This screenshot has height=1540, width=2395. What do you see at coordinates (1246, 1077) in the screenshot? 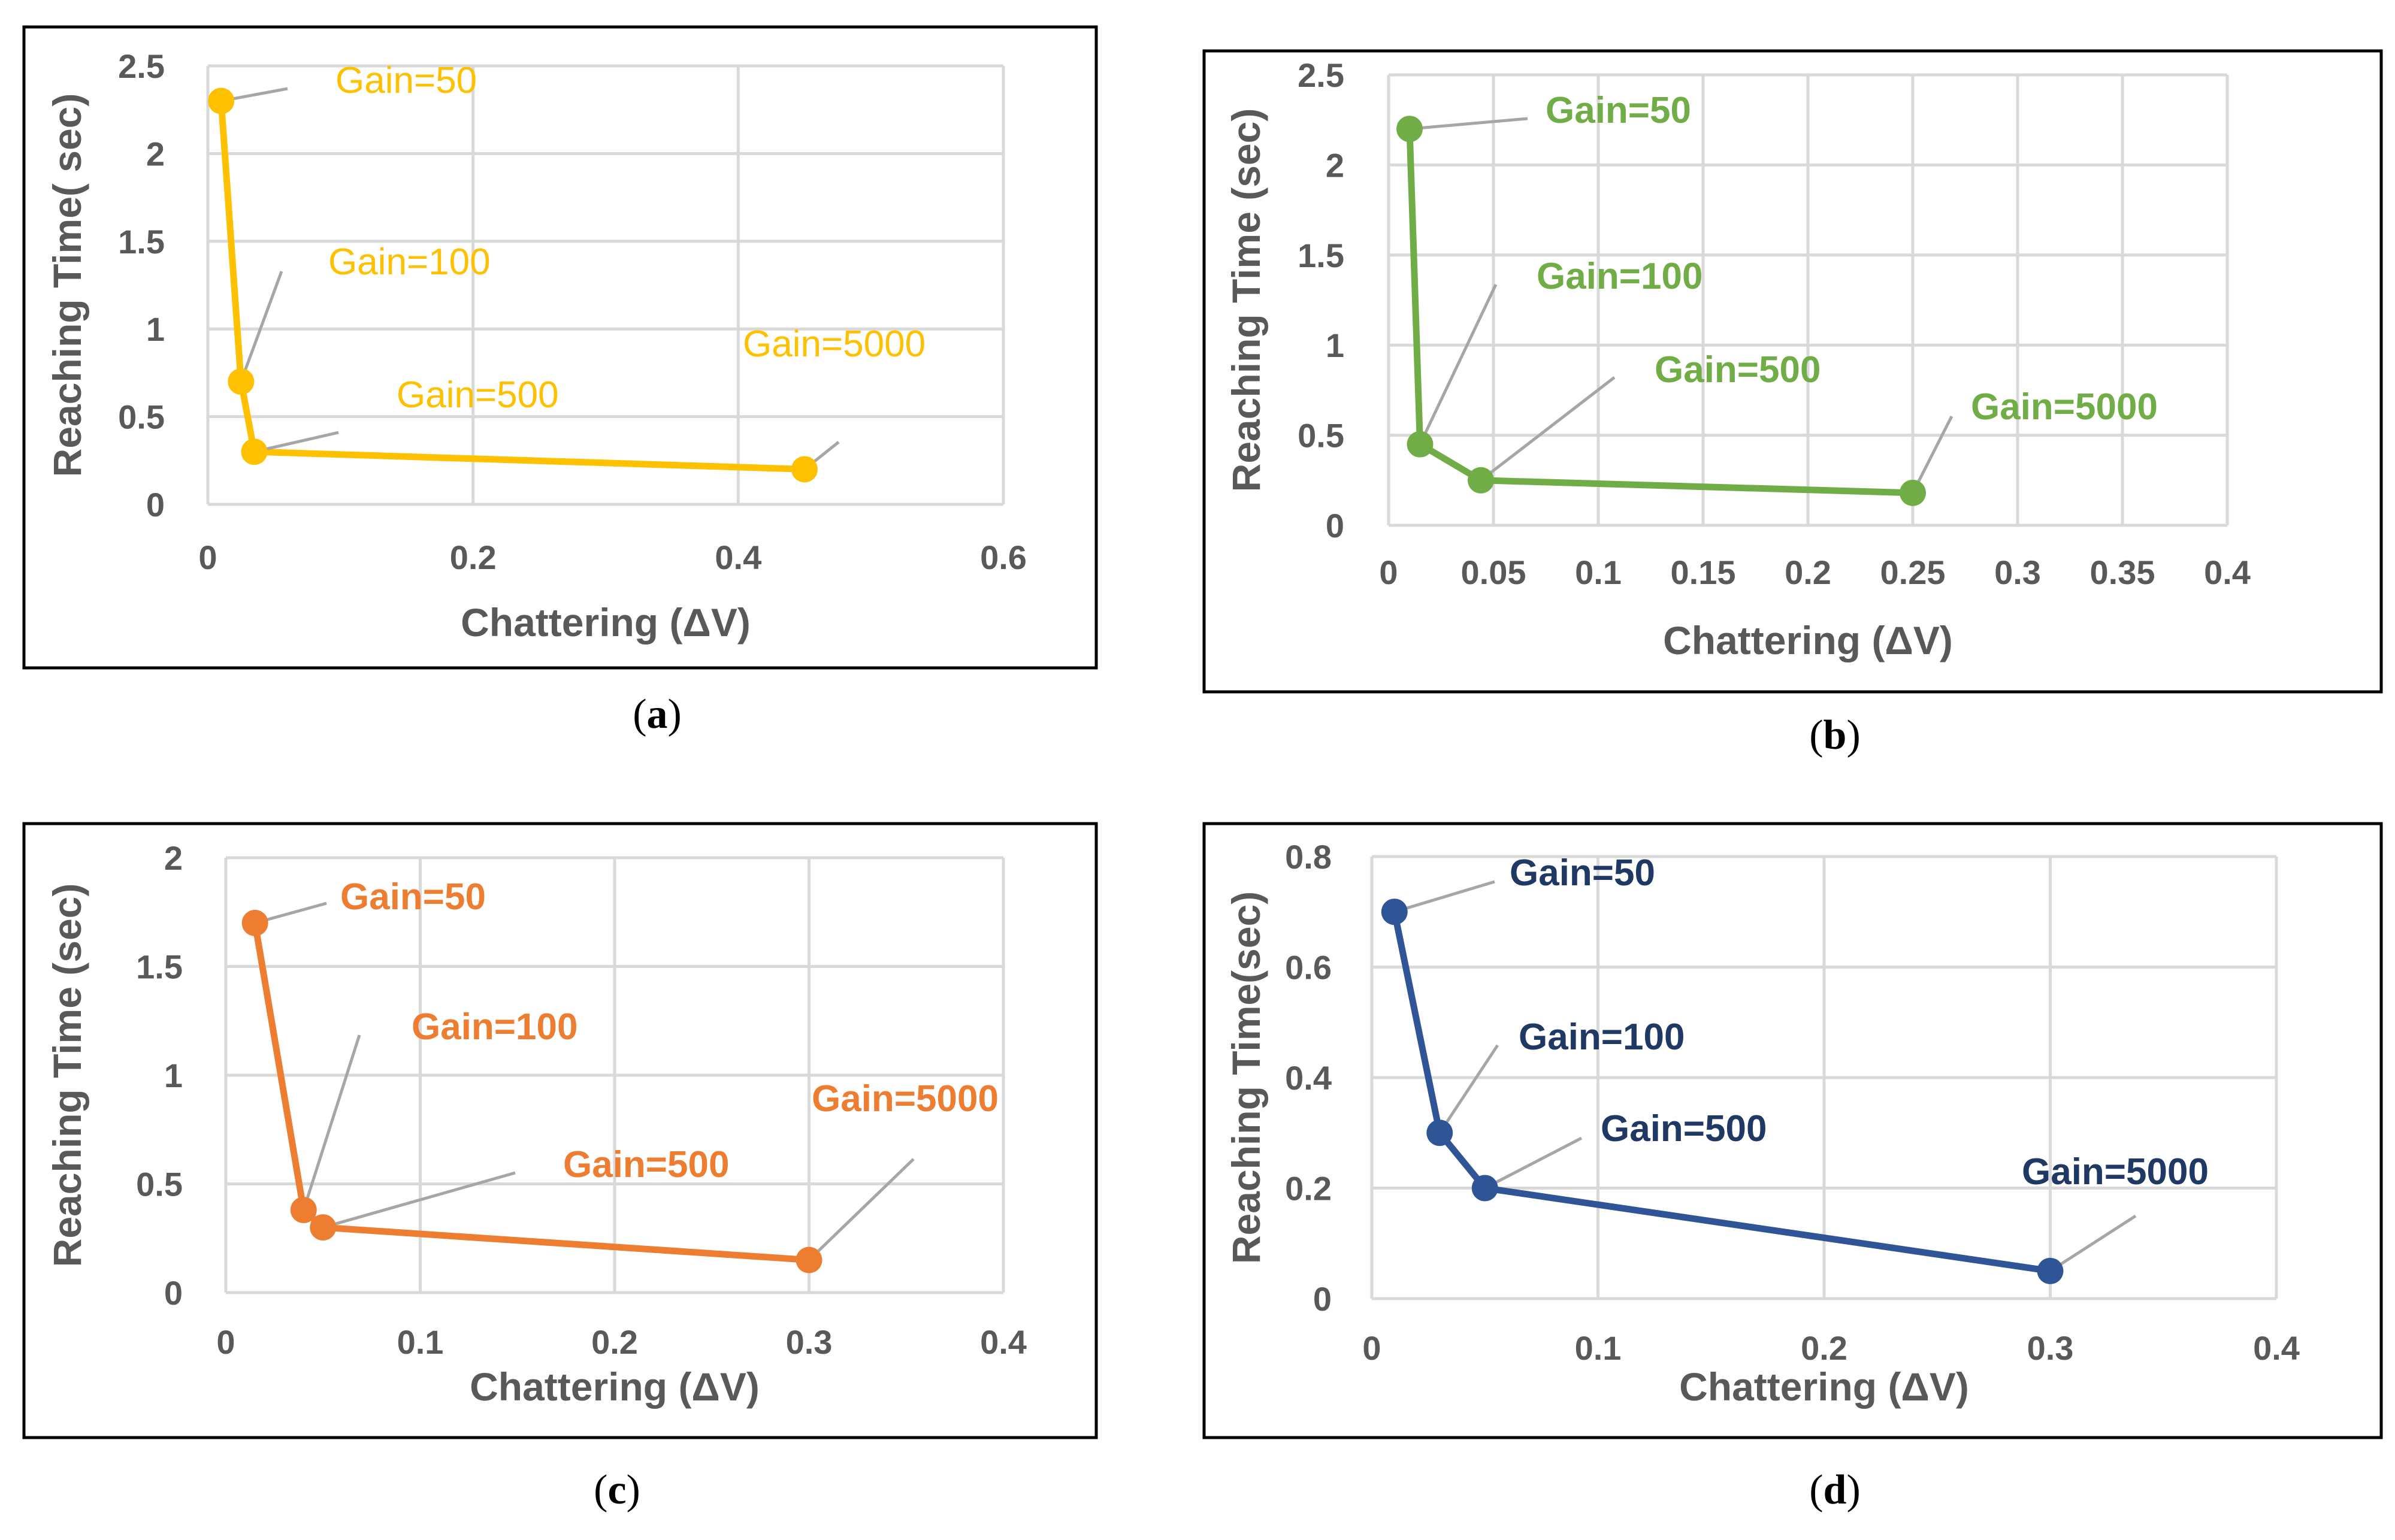
I see `y-axis-title: Reaching Time(sec)` at bounding box center [1246, 1077].